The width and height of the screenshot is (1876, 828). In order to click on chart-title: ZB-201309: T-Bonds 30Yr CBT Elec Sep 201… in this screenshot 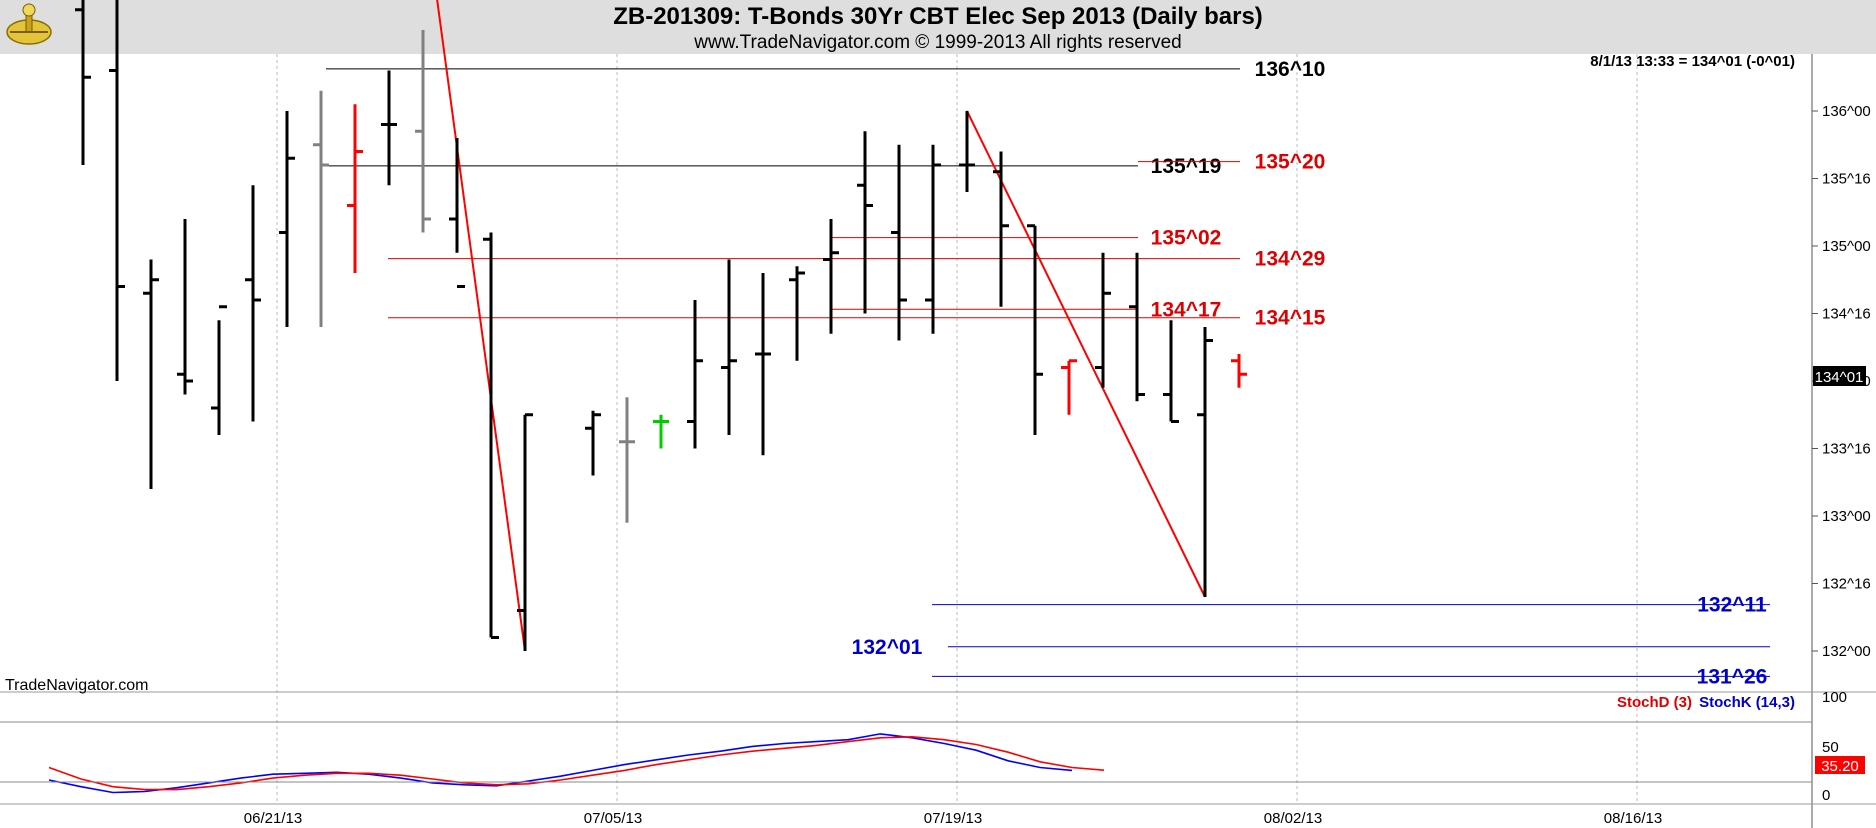, I will do `click(938, 16)`.